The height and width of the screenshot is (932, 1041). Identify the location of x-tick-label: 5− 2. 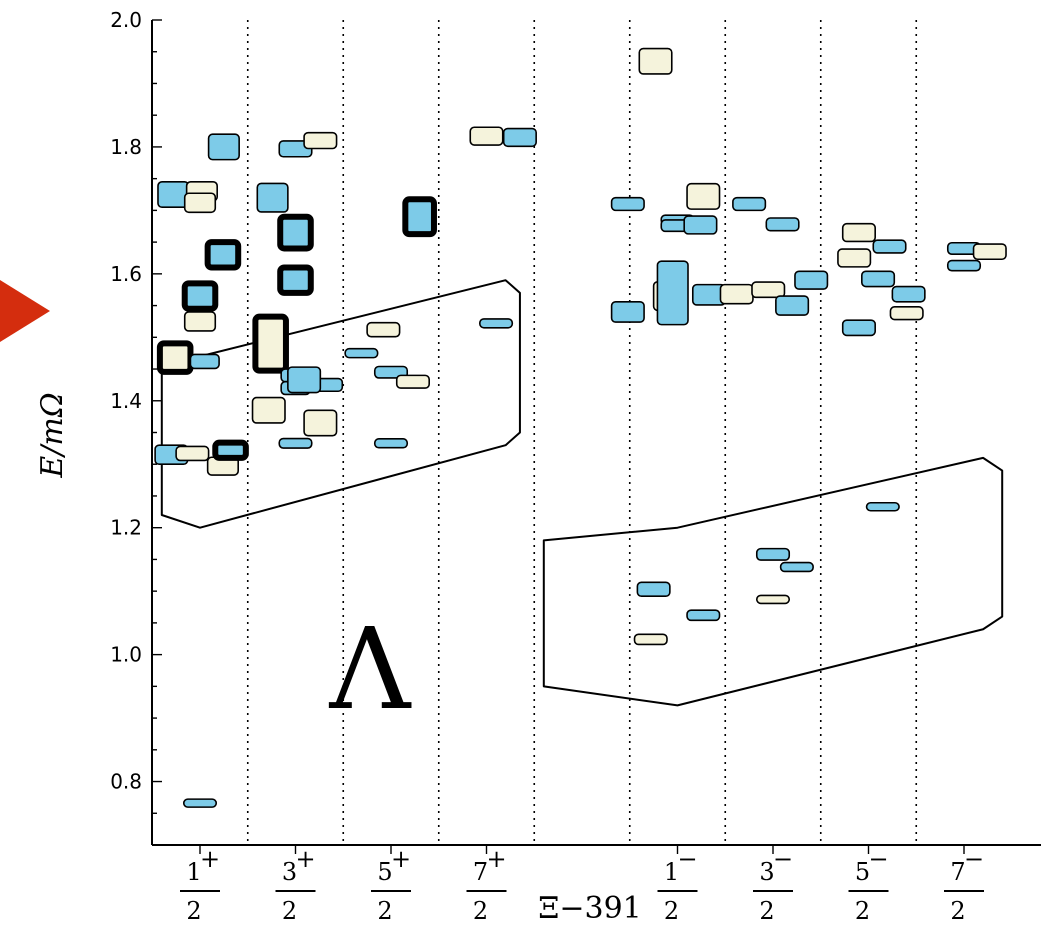
(868, 885).